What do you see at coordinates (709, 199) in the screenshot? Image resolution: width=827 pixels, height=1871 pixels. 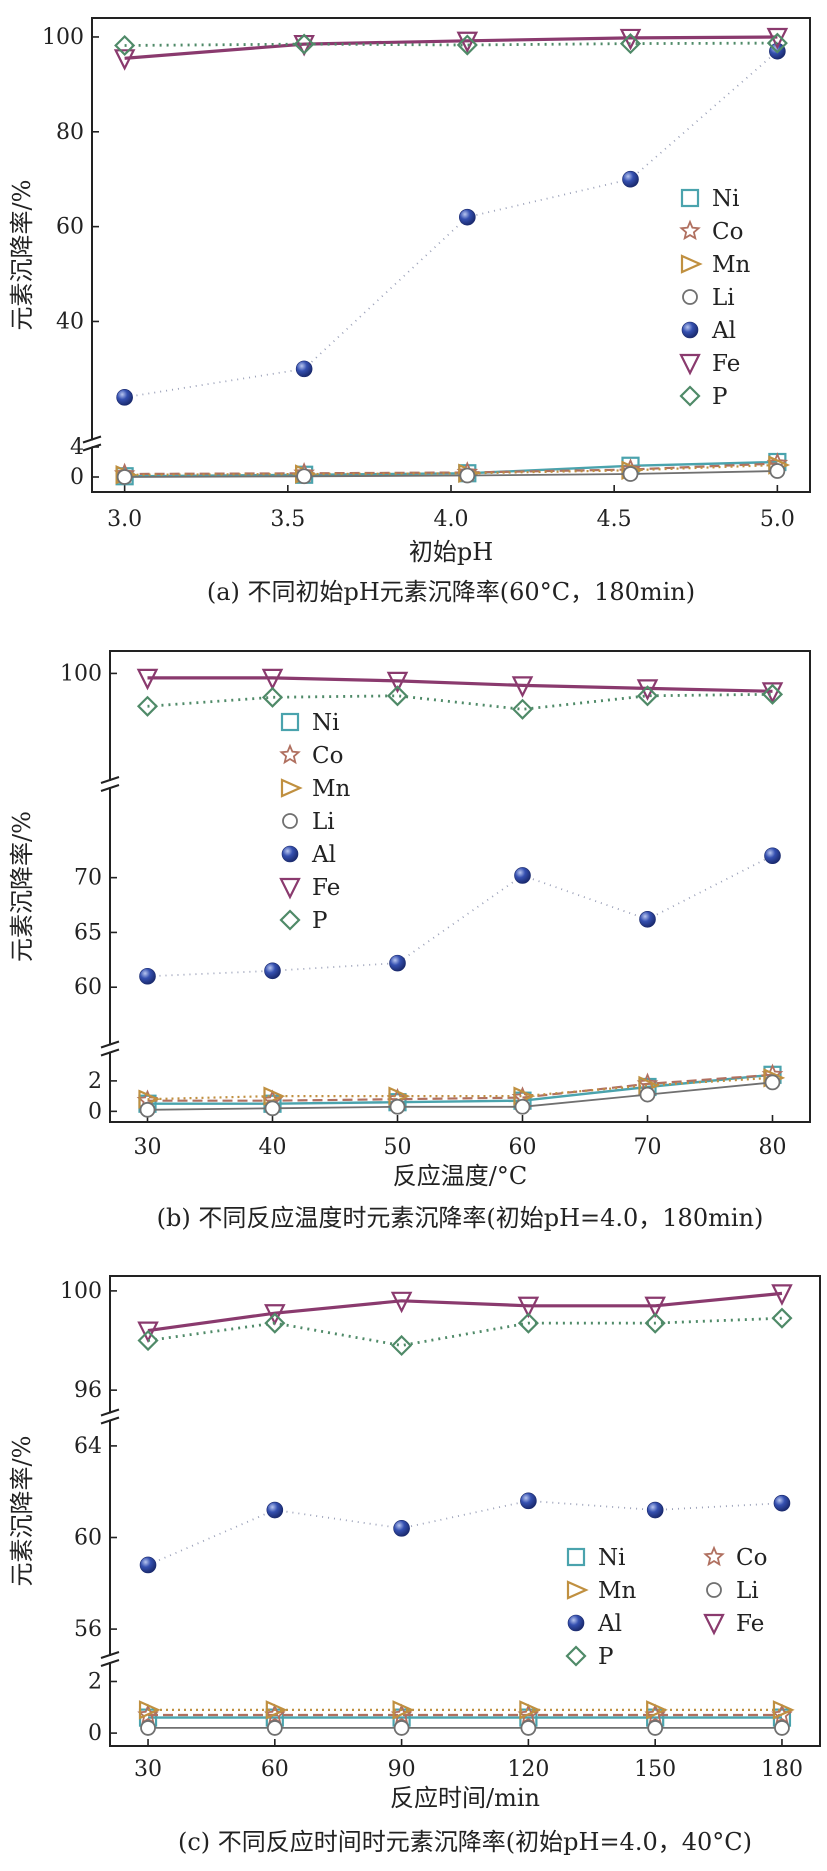 I see `legend-entry-ni: Ni` at bounding box center [709, 199].